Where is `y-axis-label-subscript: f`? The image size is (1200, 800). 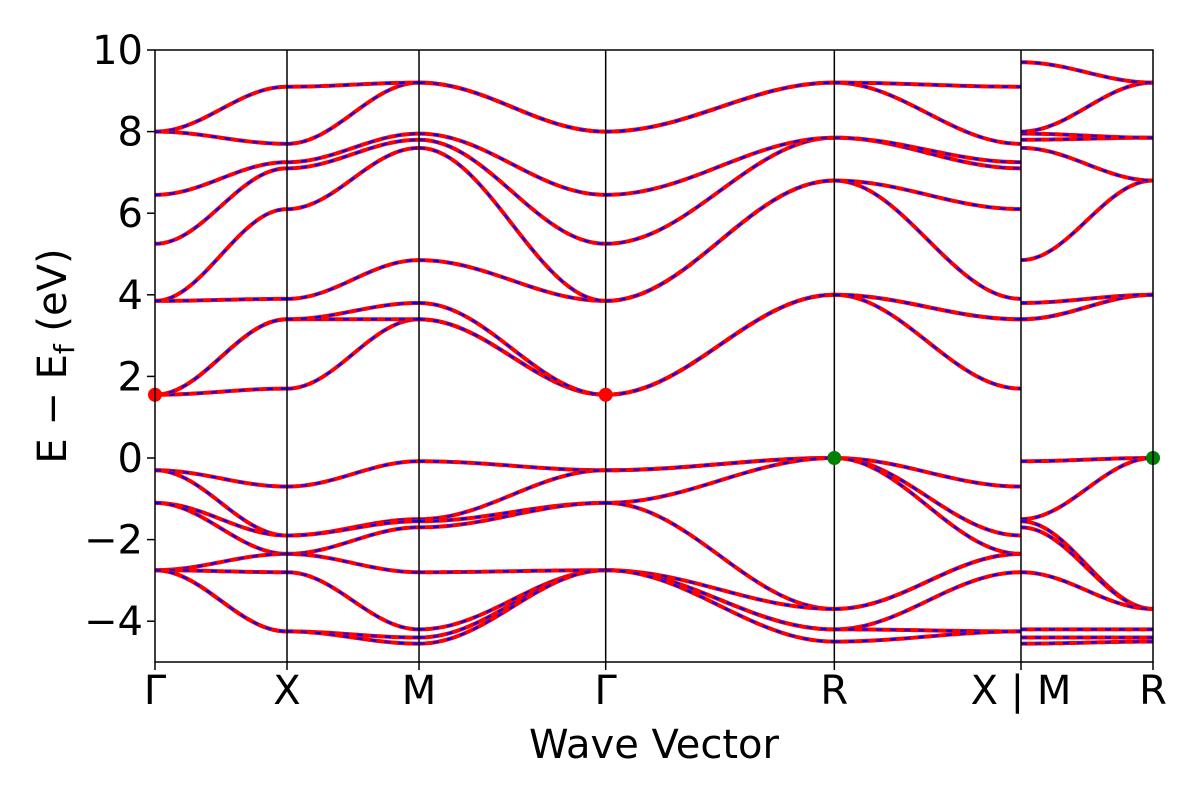 y-axis-label-subscript: f is located at coordinates (64, 348).